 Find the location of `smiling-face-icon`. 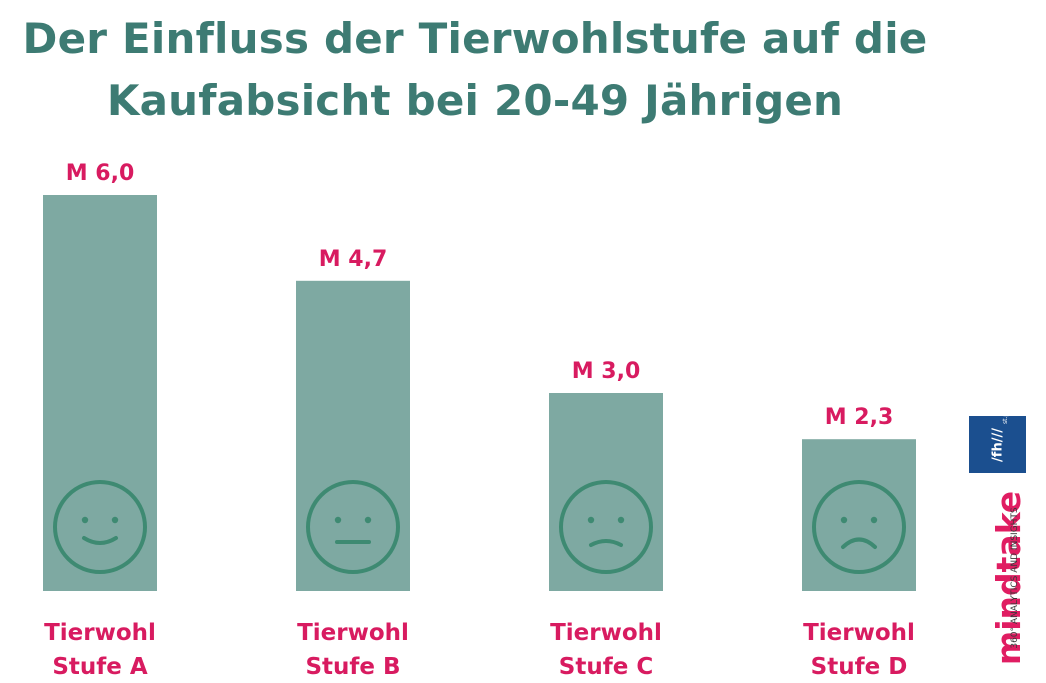

smiling-face-icon is located at coordinates (100, 527).